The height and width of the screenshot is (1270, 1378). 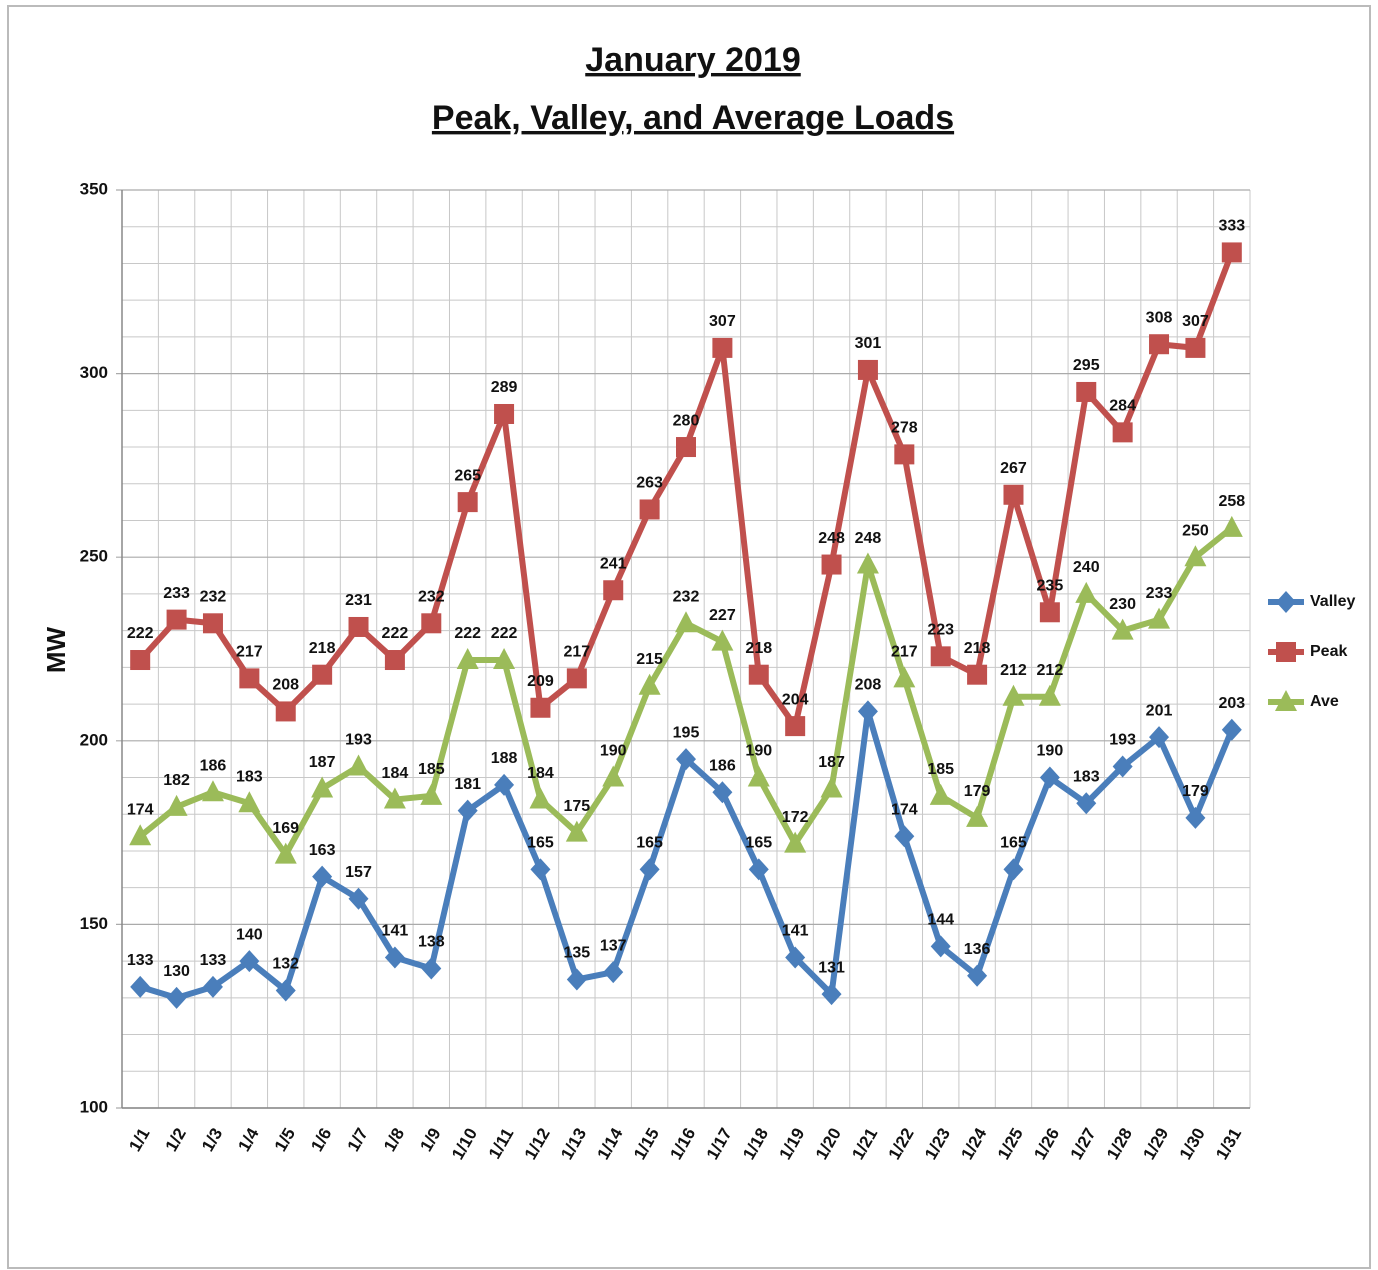 What do you see at coordinates (176, 971) in the screenshot?
I see `data-label: 130` at bounding box center [176, 971].